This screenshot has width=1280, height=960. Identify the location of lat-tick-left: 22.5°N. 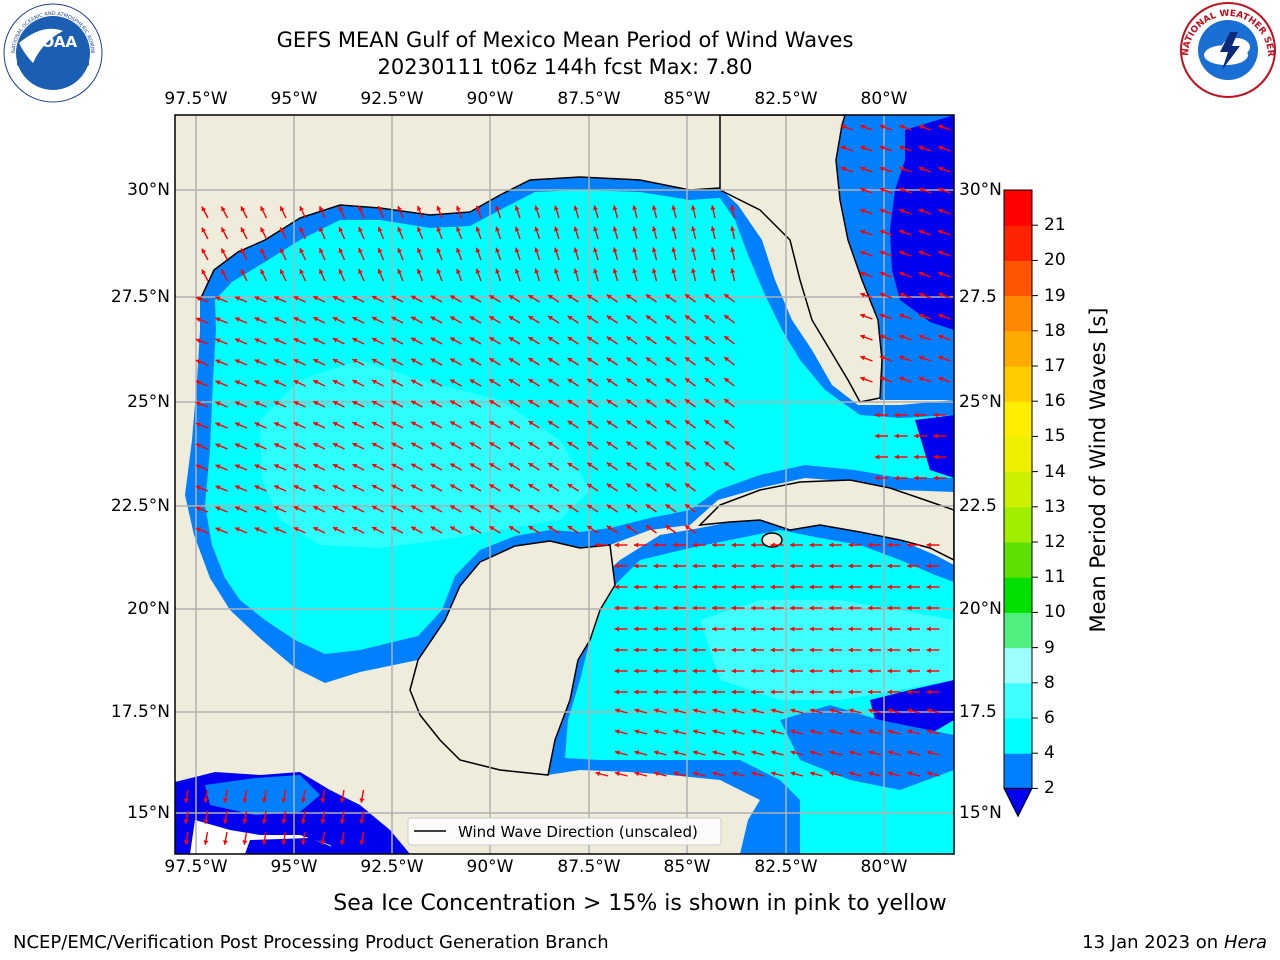
(140, 506).